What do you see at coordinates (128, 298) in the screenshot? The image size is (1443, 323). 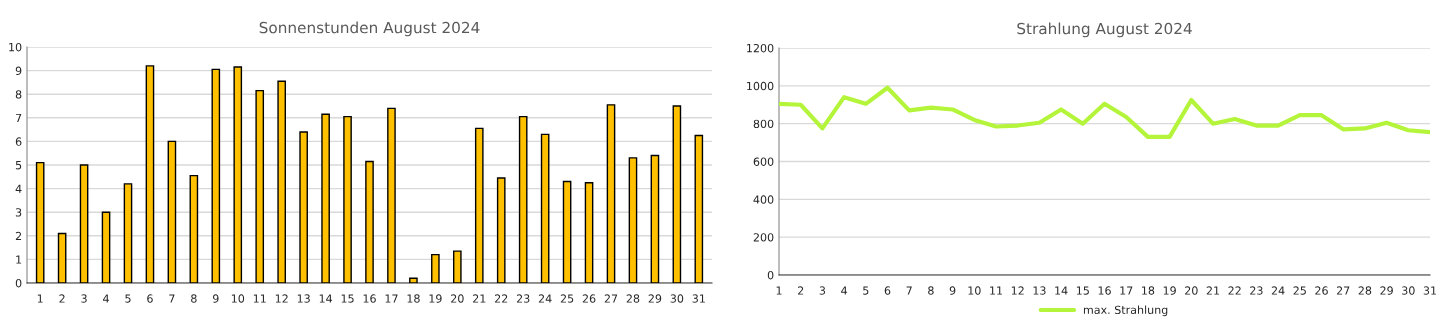 I see `x-tick-label: 5` at bounding box center [128, 298].